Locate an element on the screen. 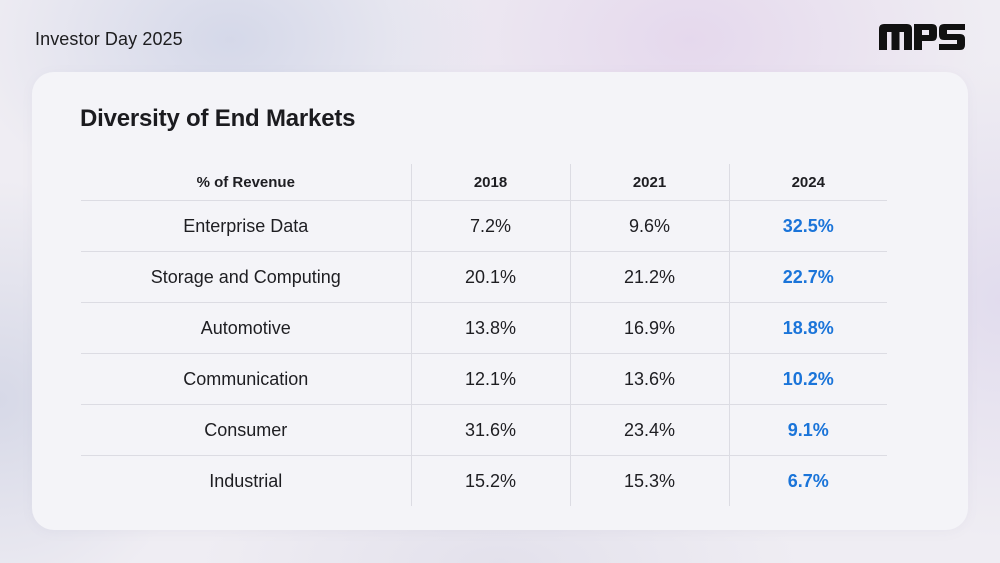  value-2024-cell: 32.5% is located at coordinates (807, 226).